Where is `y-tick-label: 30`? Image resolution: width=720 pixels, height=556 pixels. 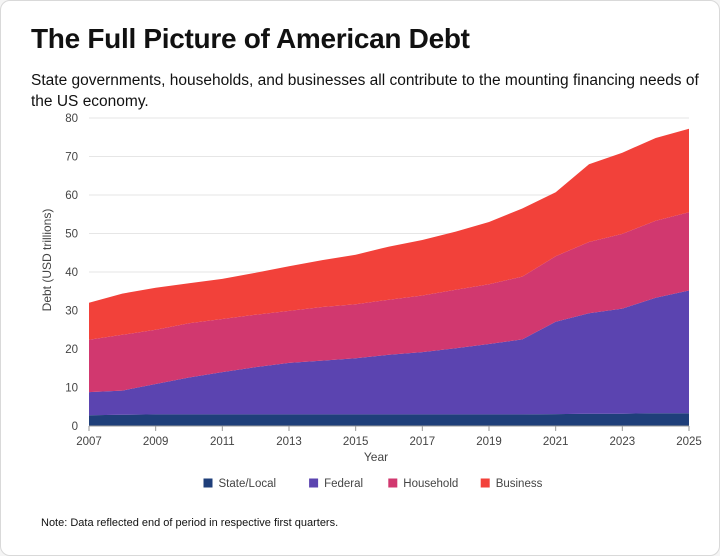 y-tick-label: 30 is located at coordinates (71, 312).